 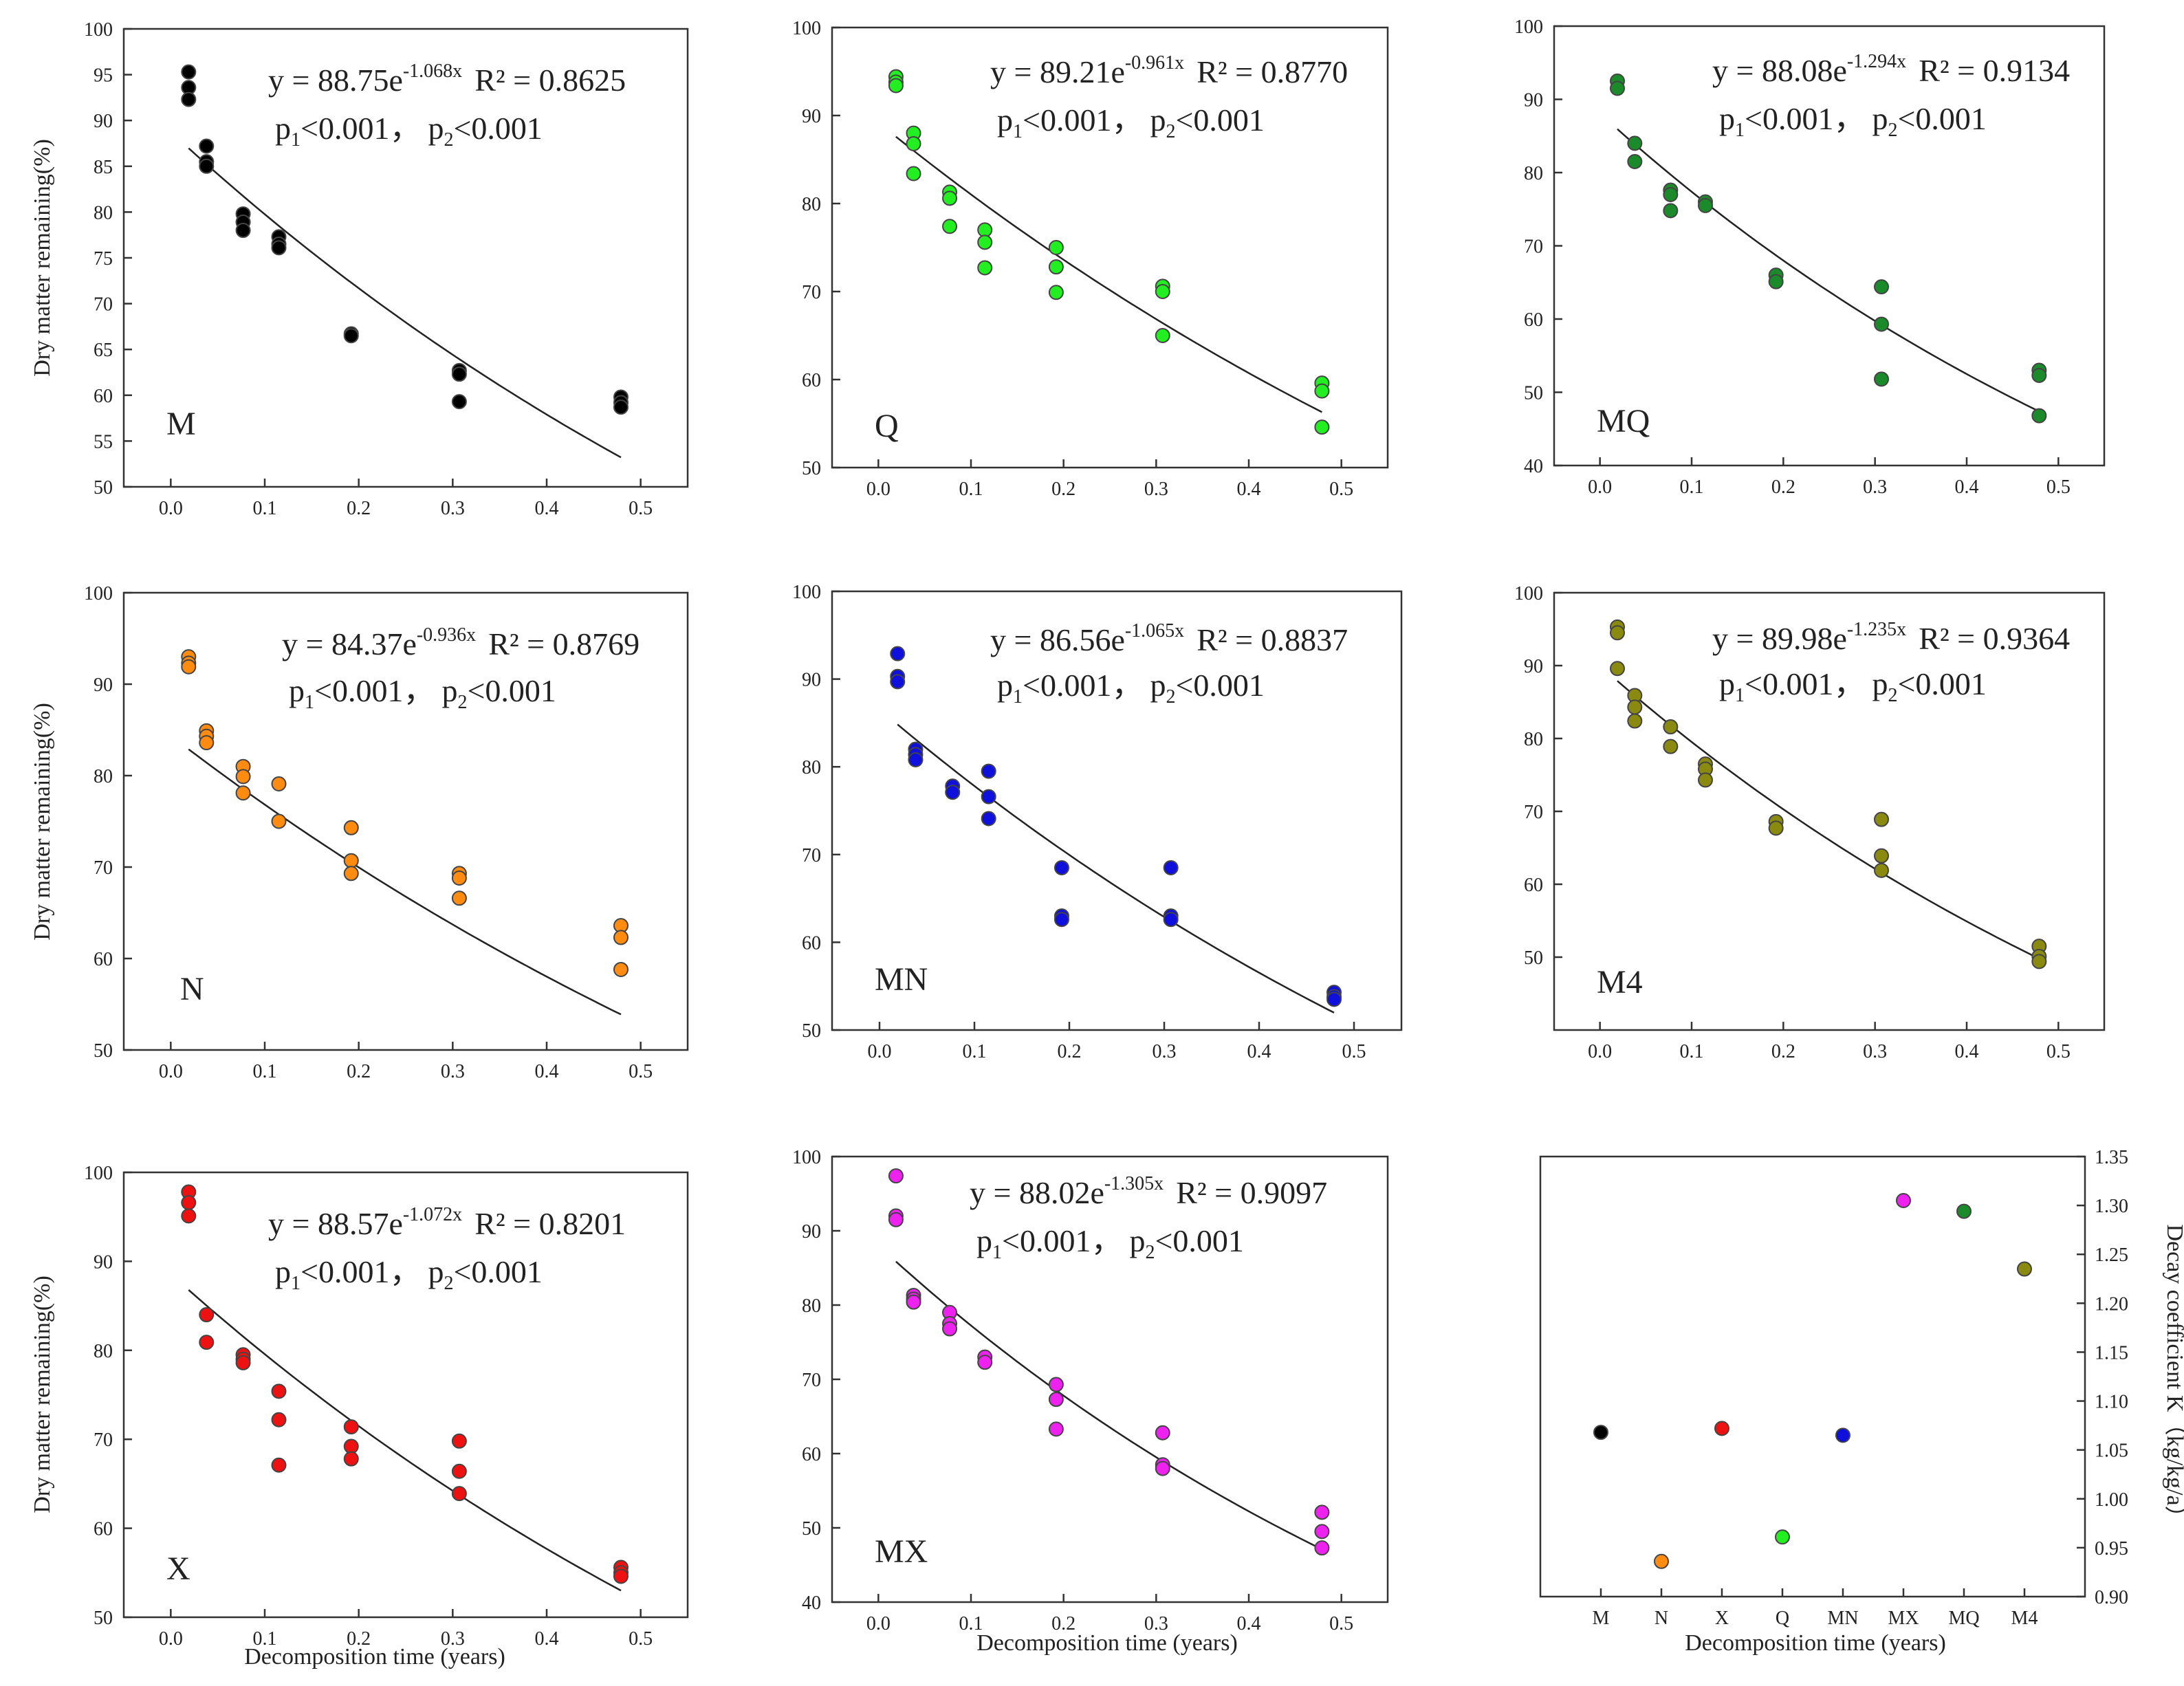 What do you see at coordinates (1070, 1051) in the screenshot?
I see `x-tick-label: 0.2` at bounding box center [1070, 1051].